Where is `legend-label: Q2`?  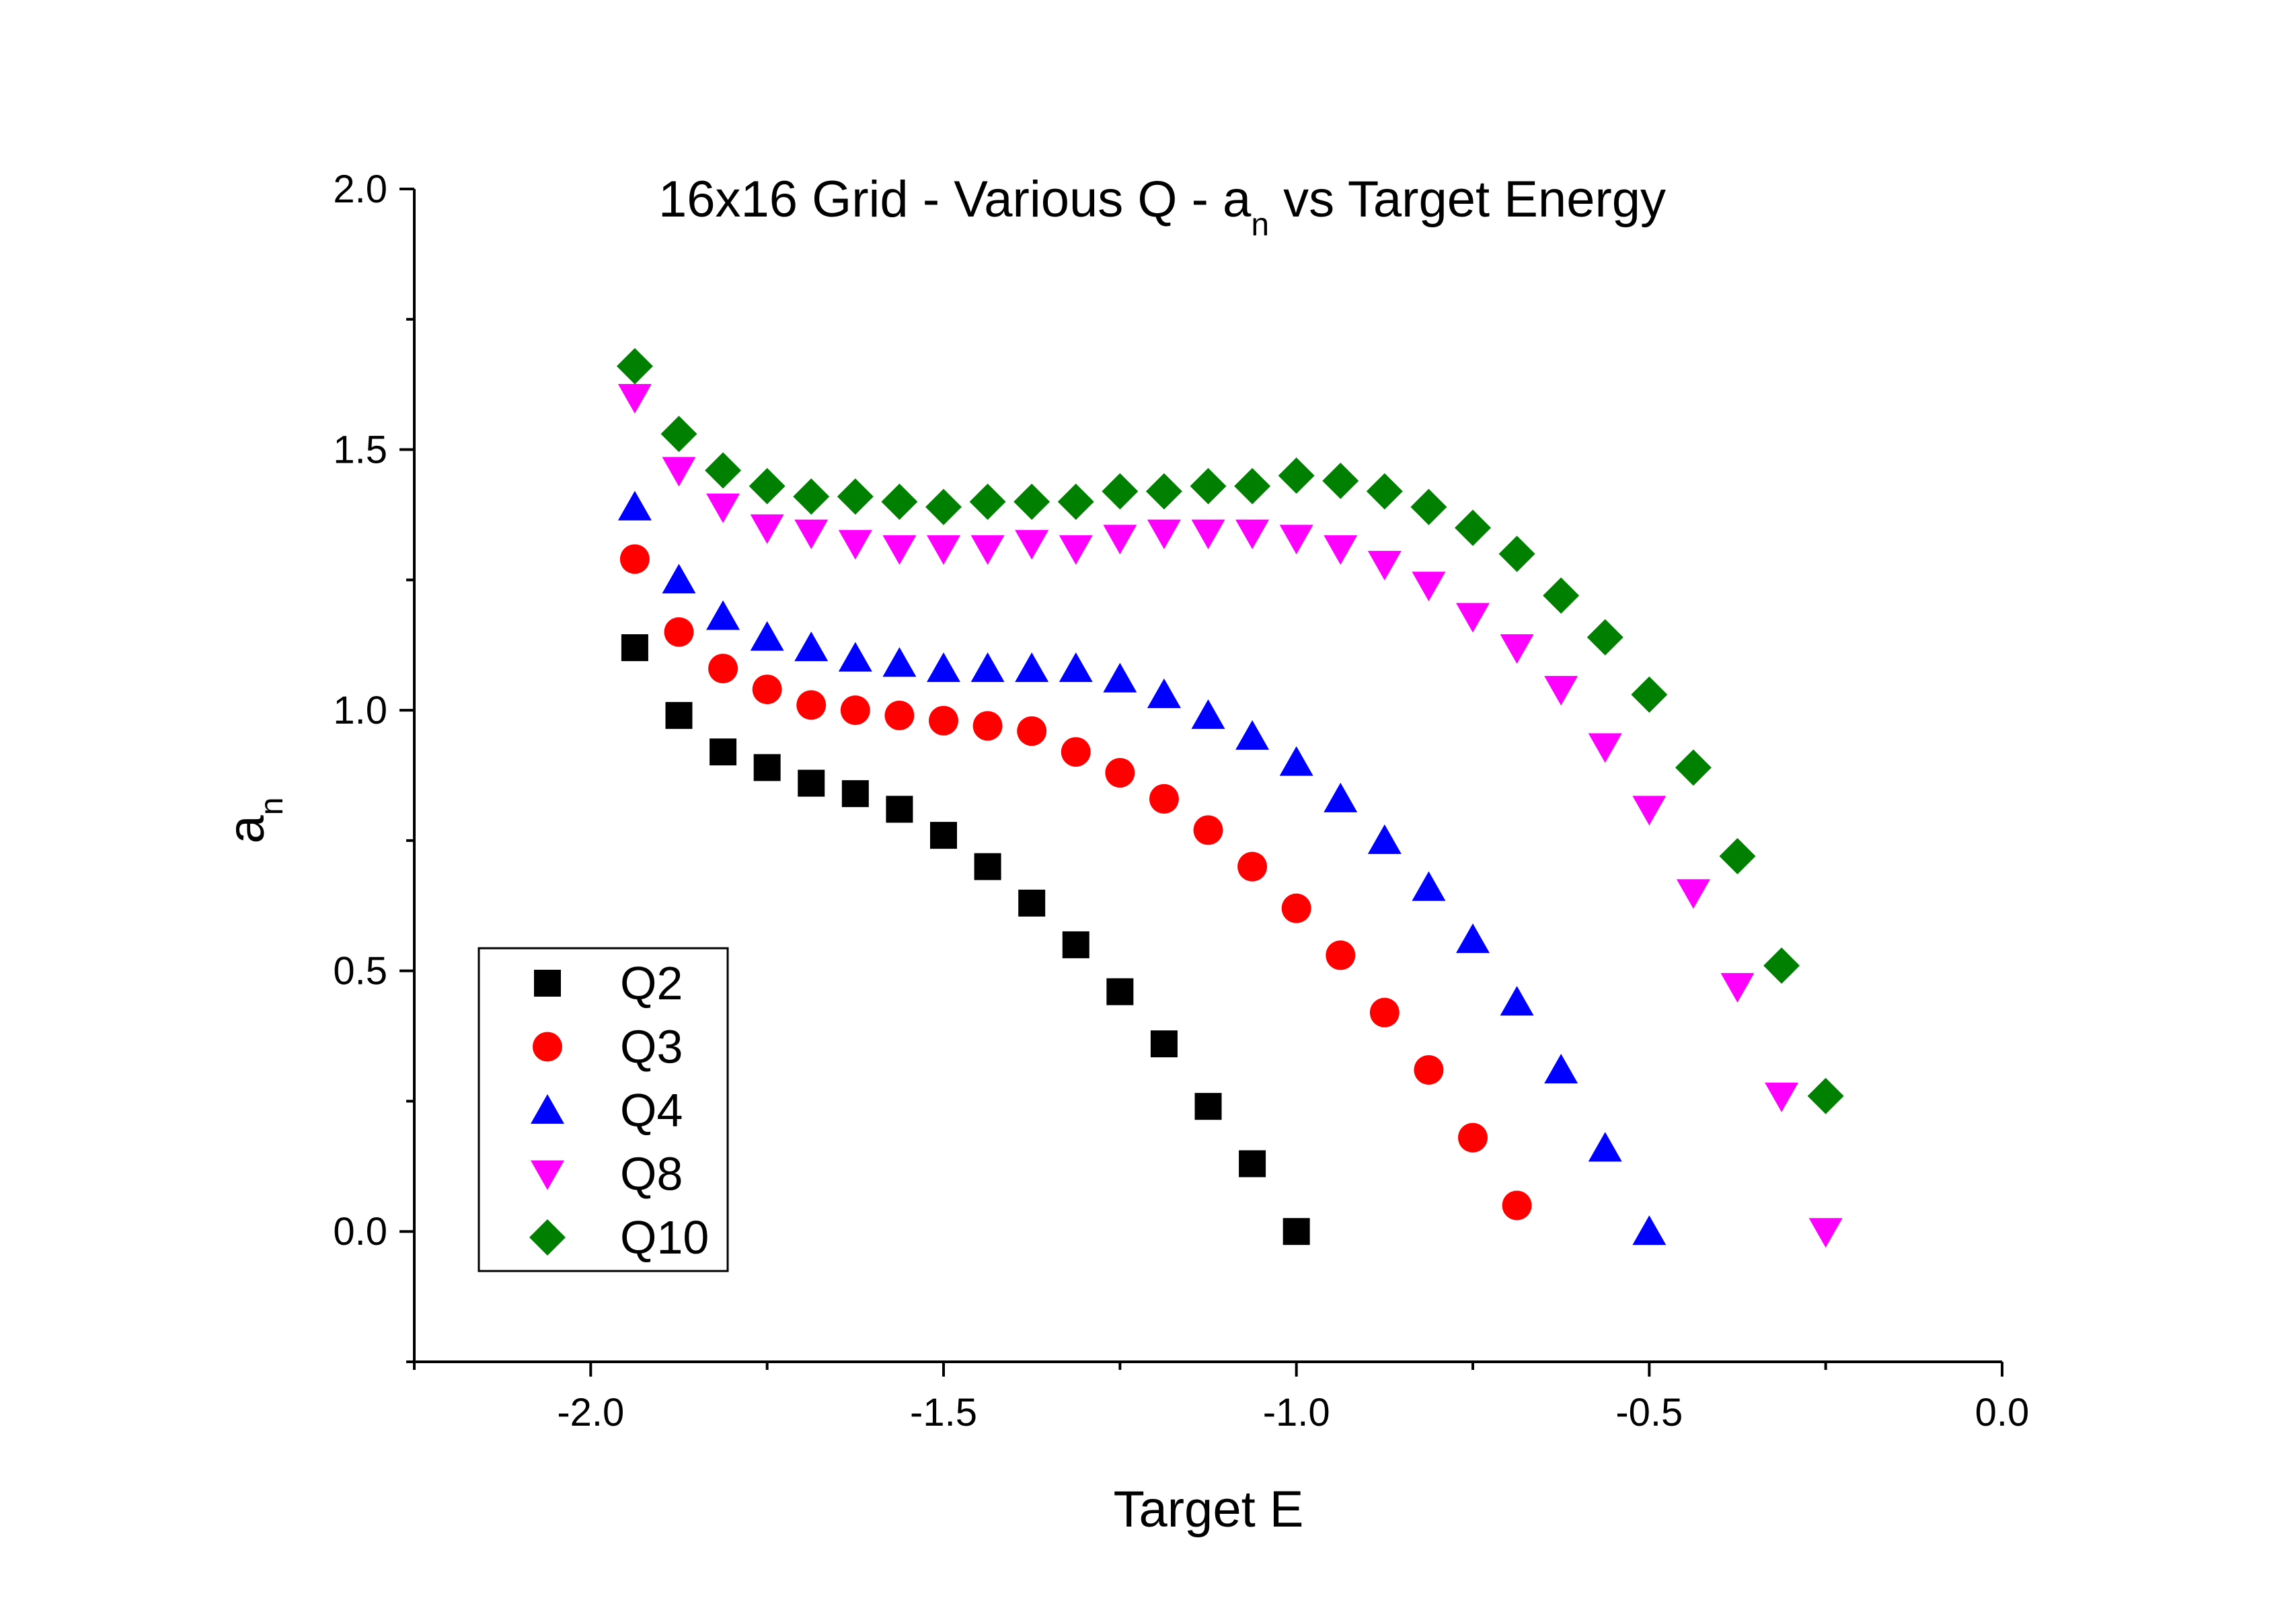 legend-label: Q2 is located at coordinates (651, 983).